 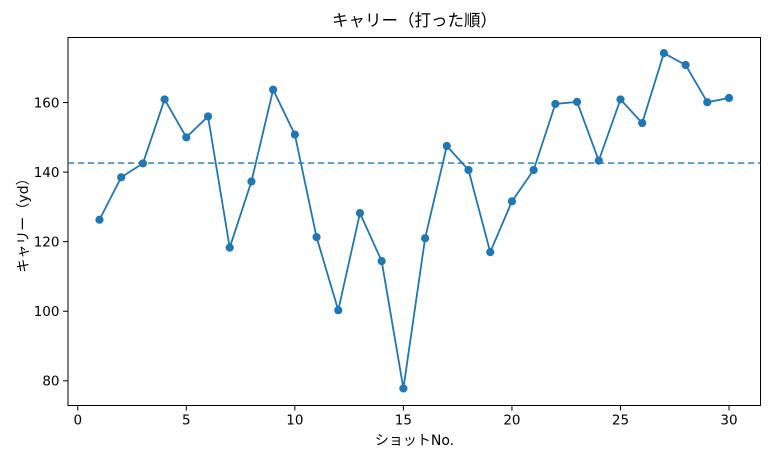 What do you see at coordinates (47, 242) in the screenshot?
I see `y-tick-label: 120` at bounding box center [47, 242].